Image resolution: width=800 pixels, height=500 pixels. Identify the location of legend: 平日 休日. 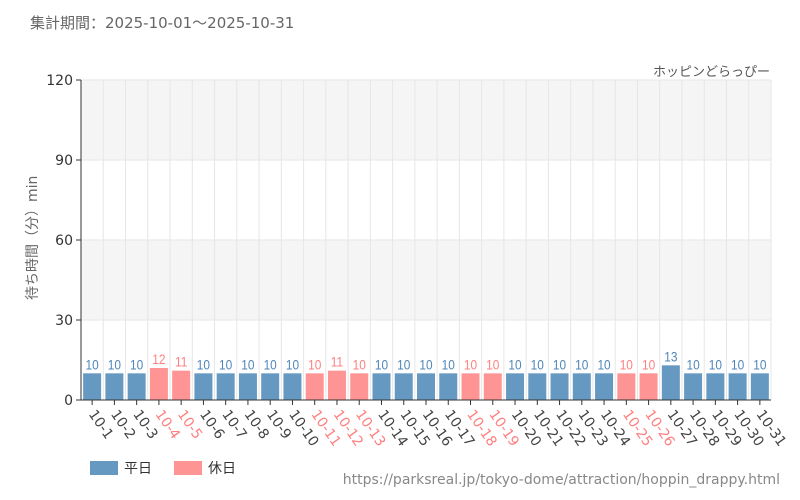
(163, 468).